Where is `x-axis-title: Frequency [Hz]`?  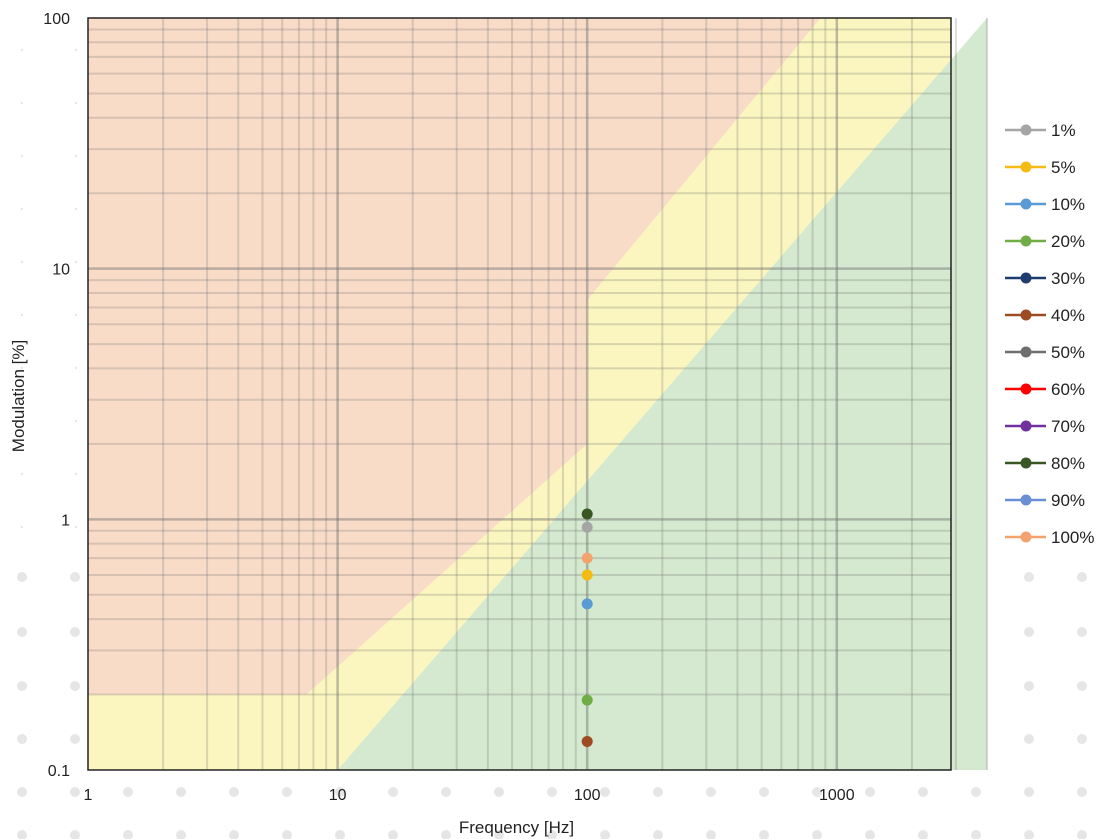
x-axis-title: Frequency [Hz] is located at coordinates (516, 827).